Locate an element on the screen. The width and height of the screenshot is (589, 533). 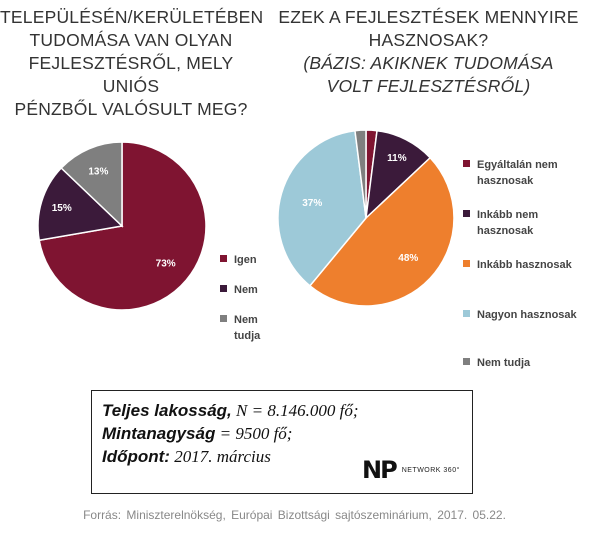
legend-item-0-1: Nem is located at coordinates (239, 290).